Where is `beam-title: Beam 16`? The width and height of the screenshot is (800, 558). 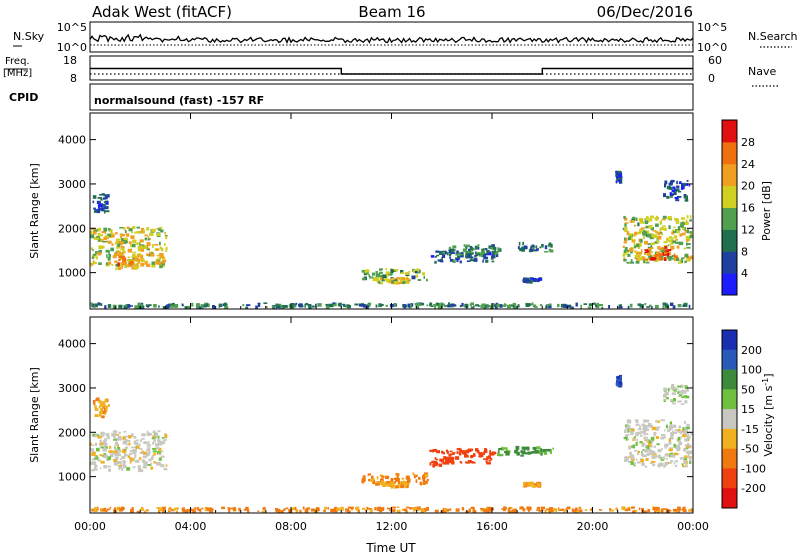
beam-title: Beam 16 is located at coordinates (391, 12).